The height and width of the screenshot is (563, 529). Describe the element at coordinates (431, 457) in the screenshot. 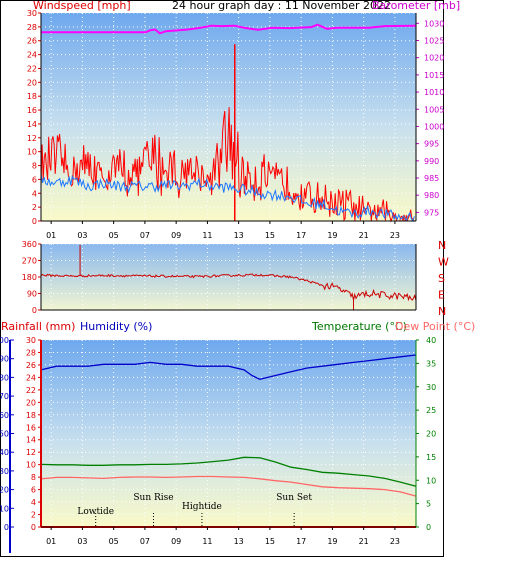

I see `temperature-y-tick-label: 15` at that location.